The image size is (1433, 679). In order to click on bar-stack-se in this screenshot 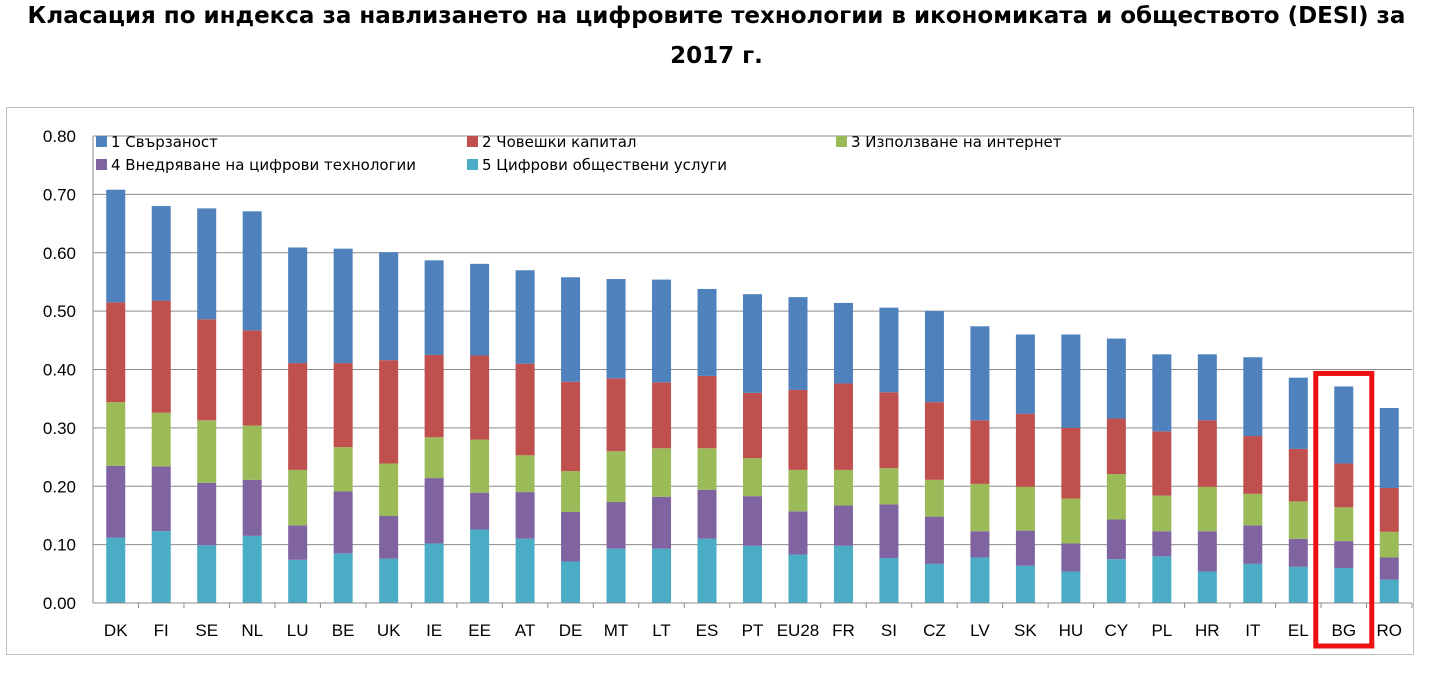, I will do `click(207, 405)`.